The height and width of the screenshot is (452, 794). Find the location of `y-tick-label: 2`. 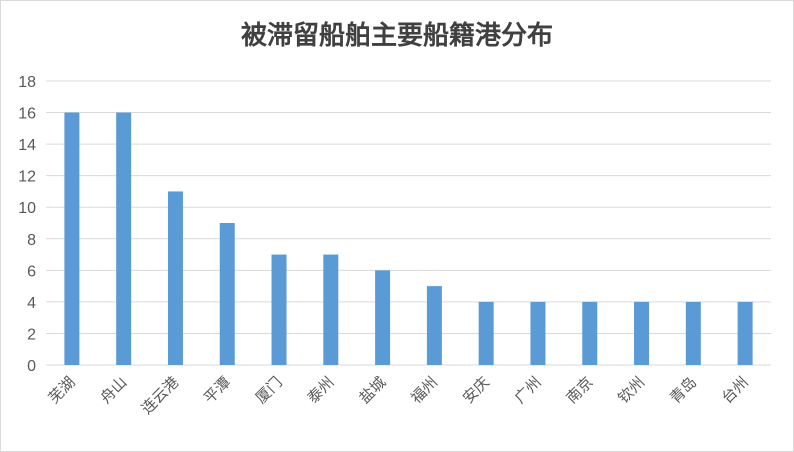

y-tick-label: 2 is located at coordinates (31, 334).